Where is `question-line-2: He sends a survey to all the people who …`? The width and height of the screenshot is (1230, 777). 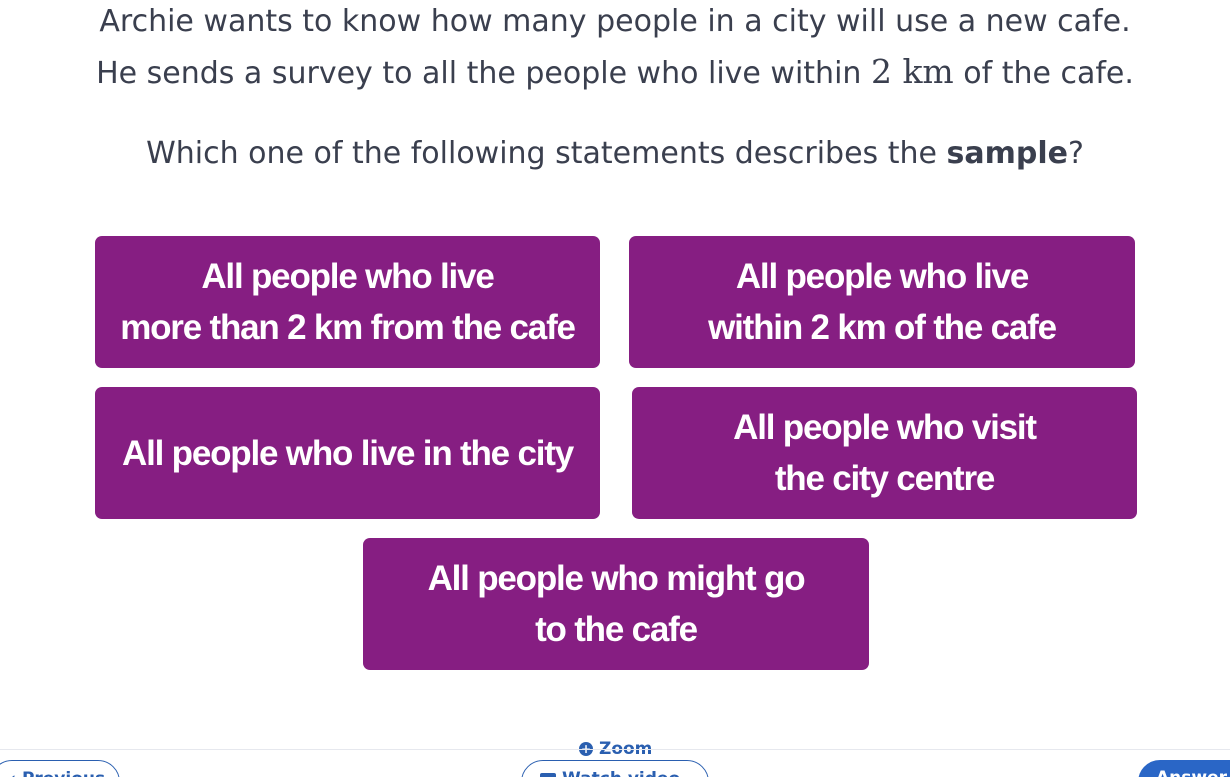
question-line-2: He sends a survey to all the people who … is located at coordinates (615, 73).